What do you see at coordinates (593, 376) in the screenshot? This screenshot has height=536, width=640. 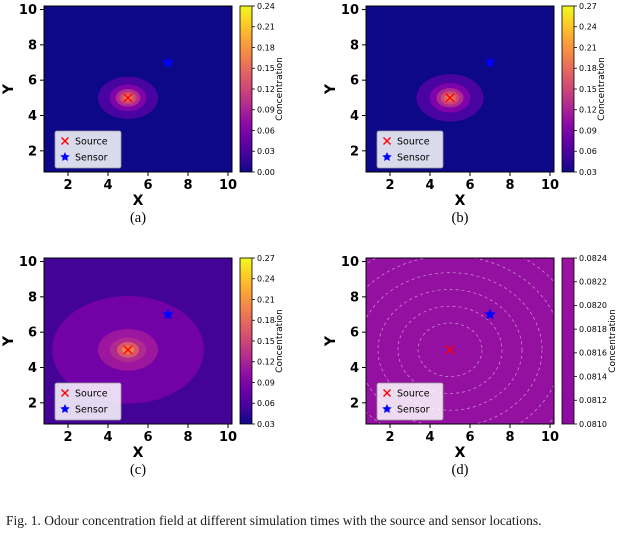 I see `colorbar-tick-label: 0.0814` at bounding box center [593, 376].